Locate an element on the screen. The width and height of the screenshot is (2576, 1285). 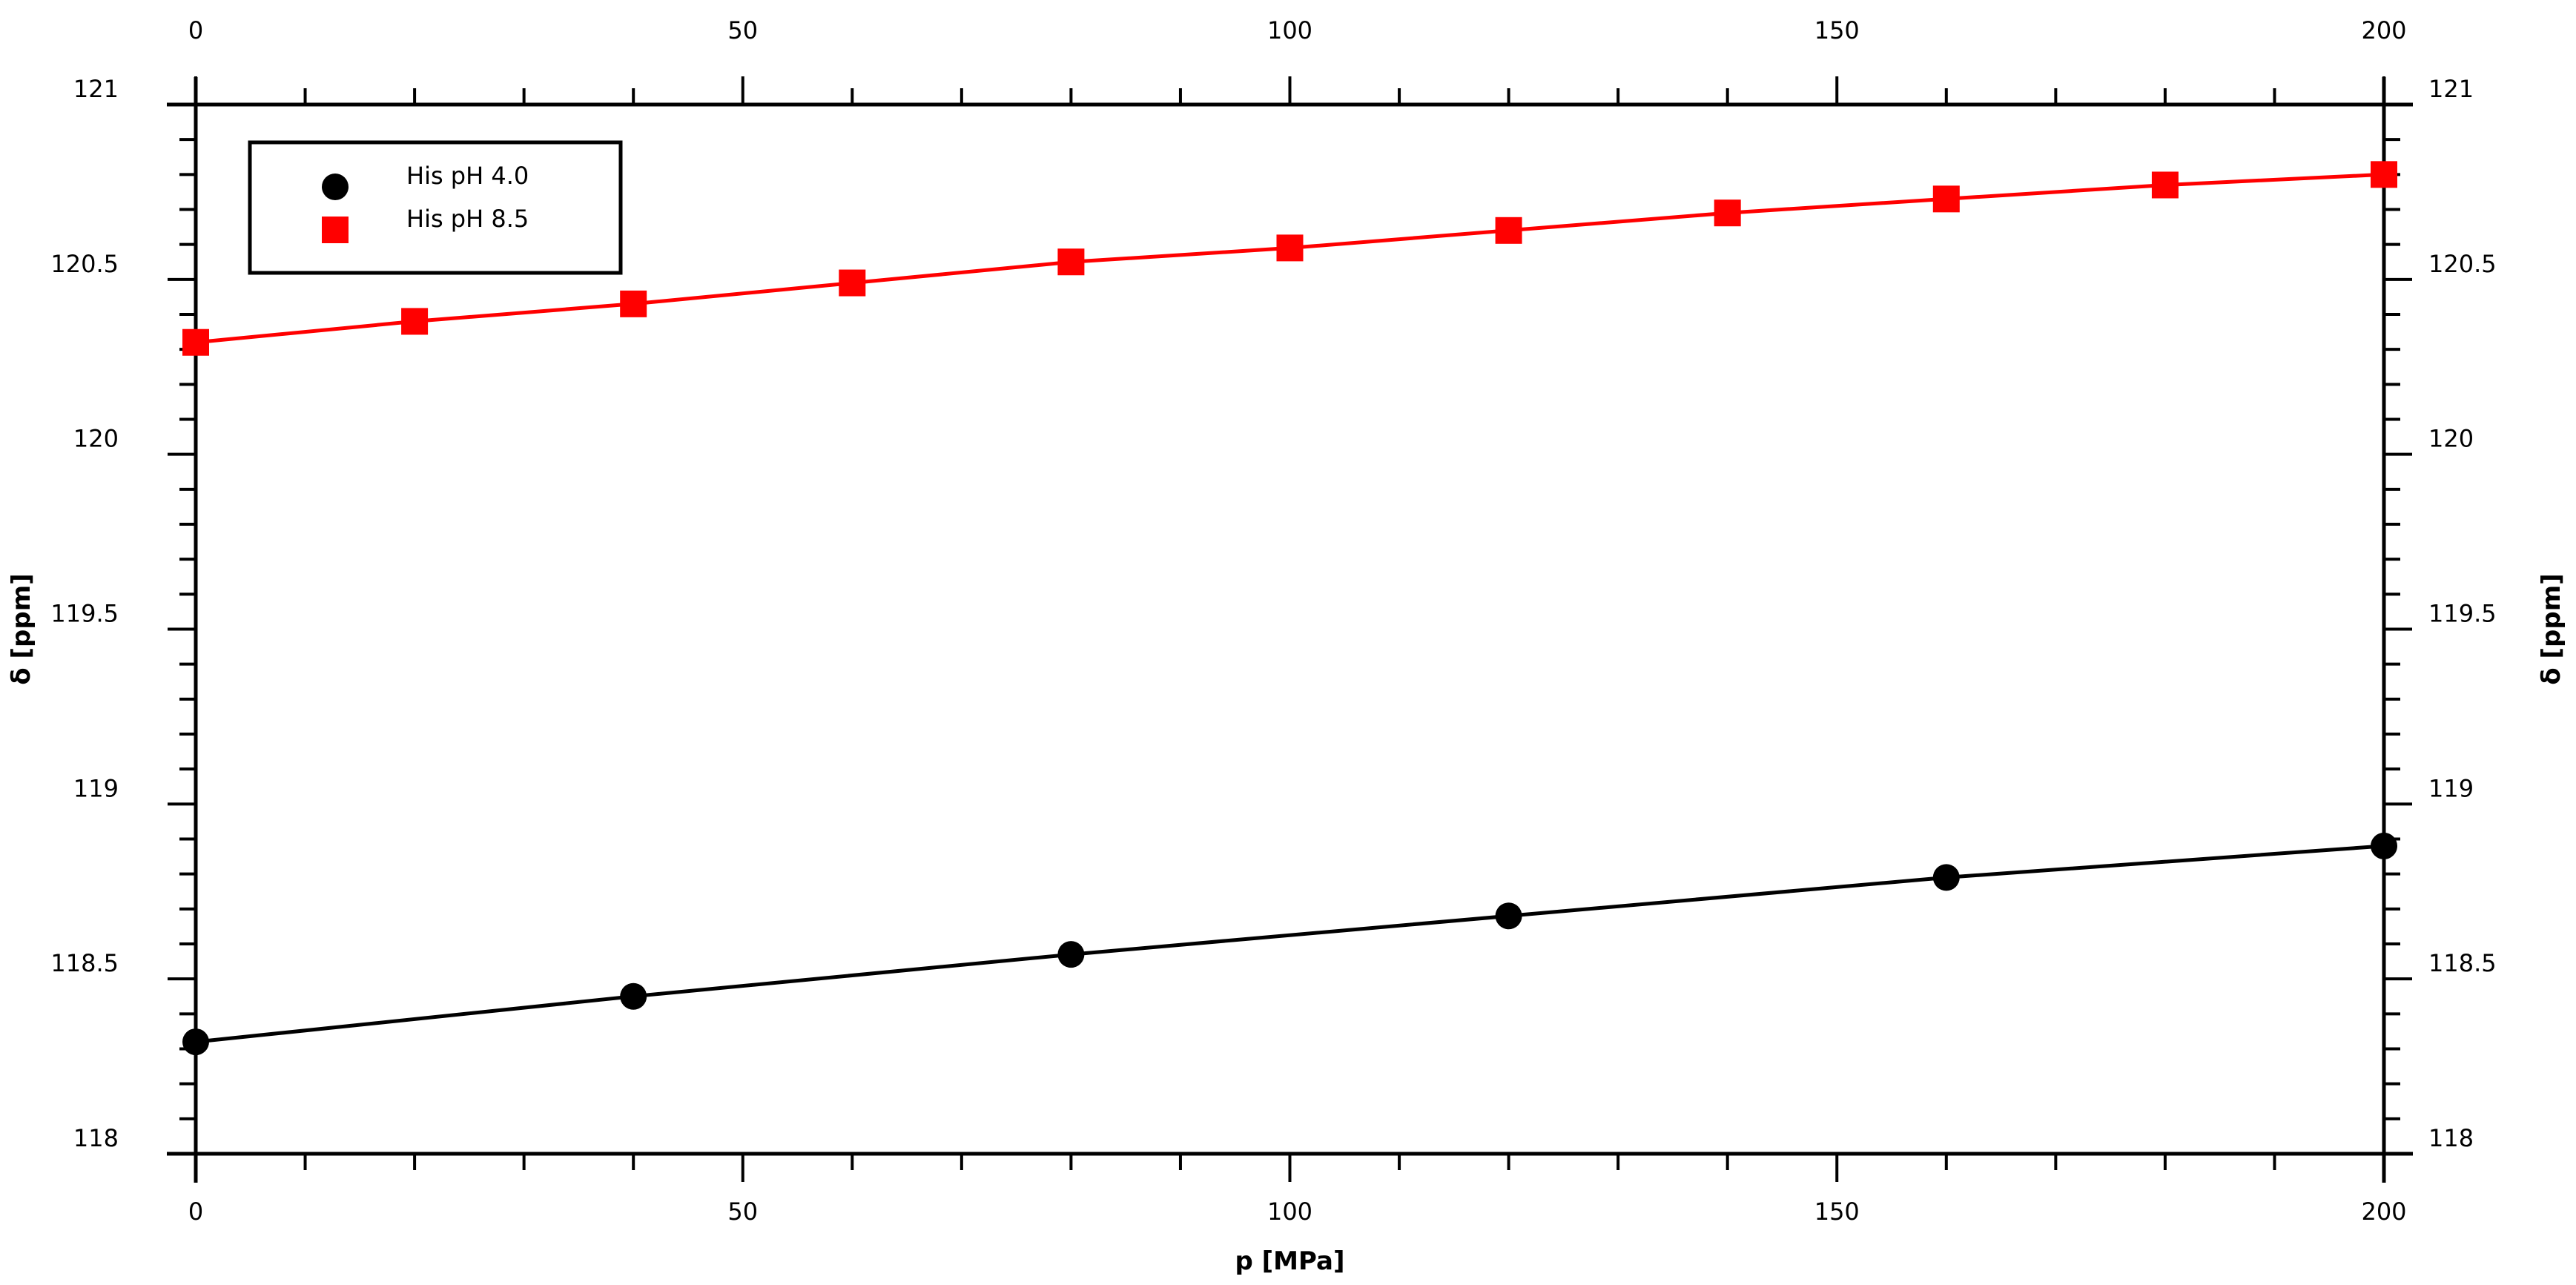
y-tick-label-left: 119 is located at coordinates (96, 788).